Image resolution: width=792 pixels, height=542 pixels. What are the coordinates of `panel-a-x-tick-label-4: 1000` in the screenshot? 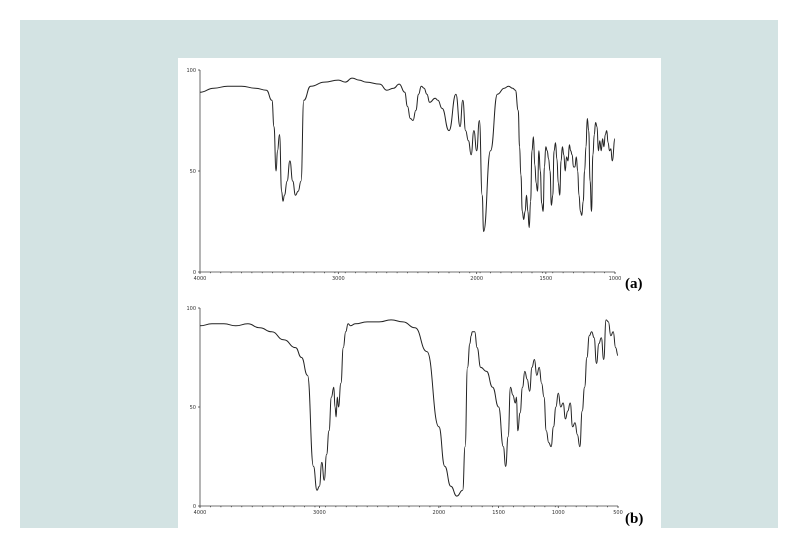 It's located at (615, 279).